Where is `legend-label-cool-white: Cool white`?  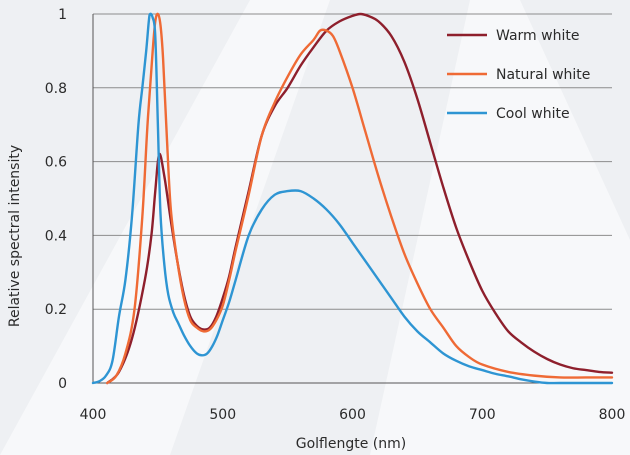 legend-label-cool-white: Cool white is located at coordinates (533, 114).